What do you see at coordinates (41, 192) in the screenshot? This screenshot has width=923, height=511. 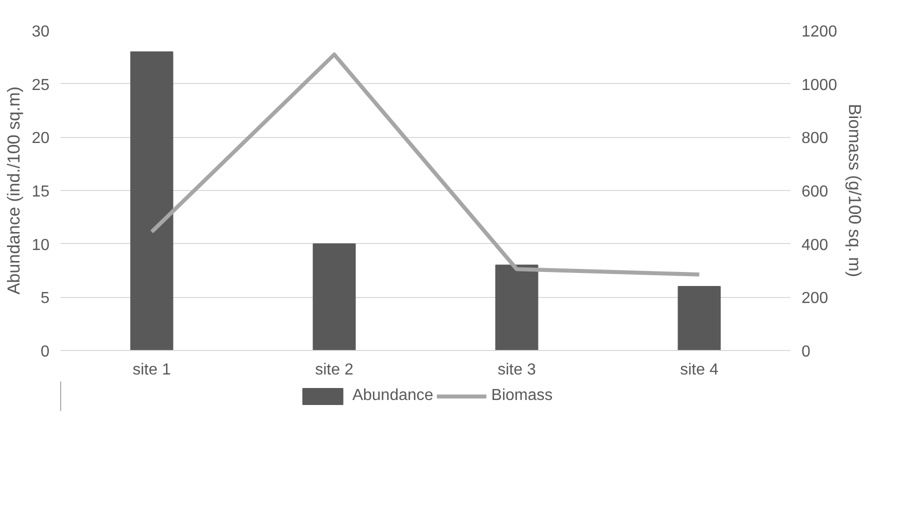 I see `y-tick-label: 15` at bounding box center [41, 192].